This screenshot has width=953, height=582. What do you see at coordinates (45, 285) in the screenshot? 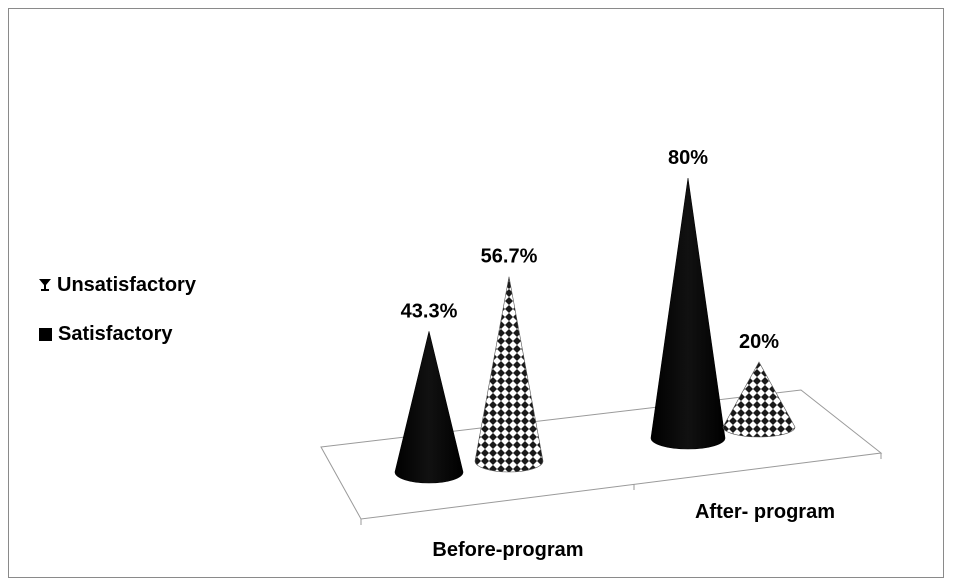
I see `unsatisfactory-cone-icon` at bounding box center [45, 285].